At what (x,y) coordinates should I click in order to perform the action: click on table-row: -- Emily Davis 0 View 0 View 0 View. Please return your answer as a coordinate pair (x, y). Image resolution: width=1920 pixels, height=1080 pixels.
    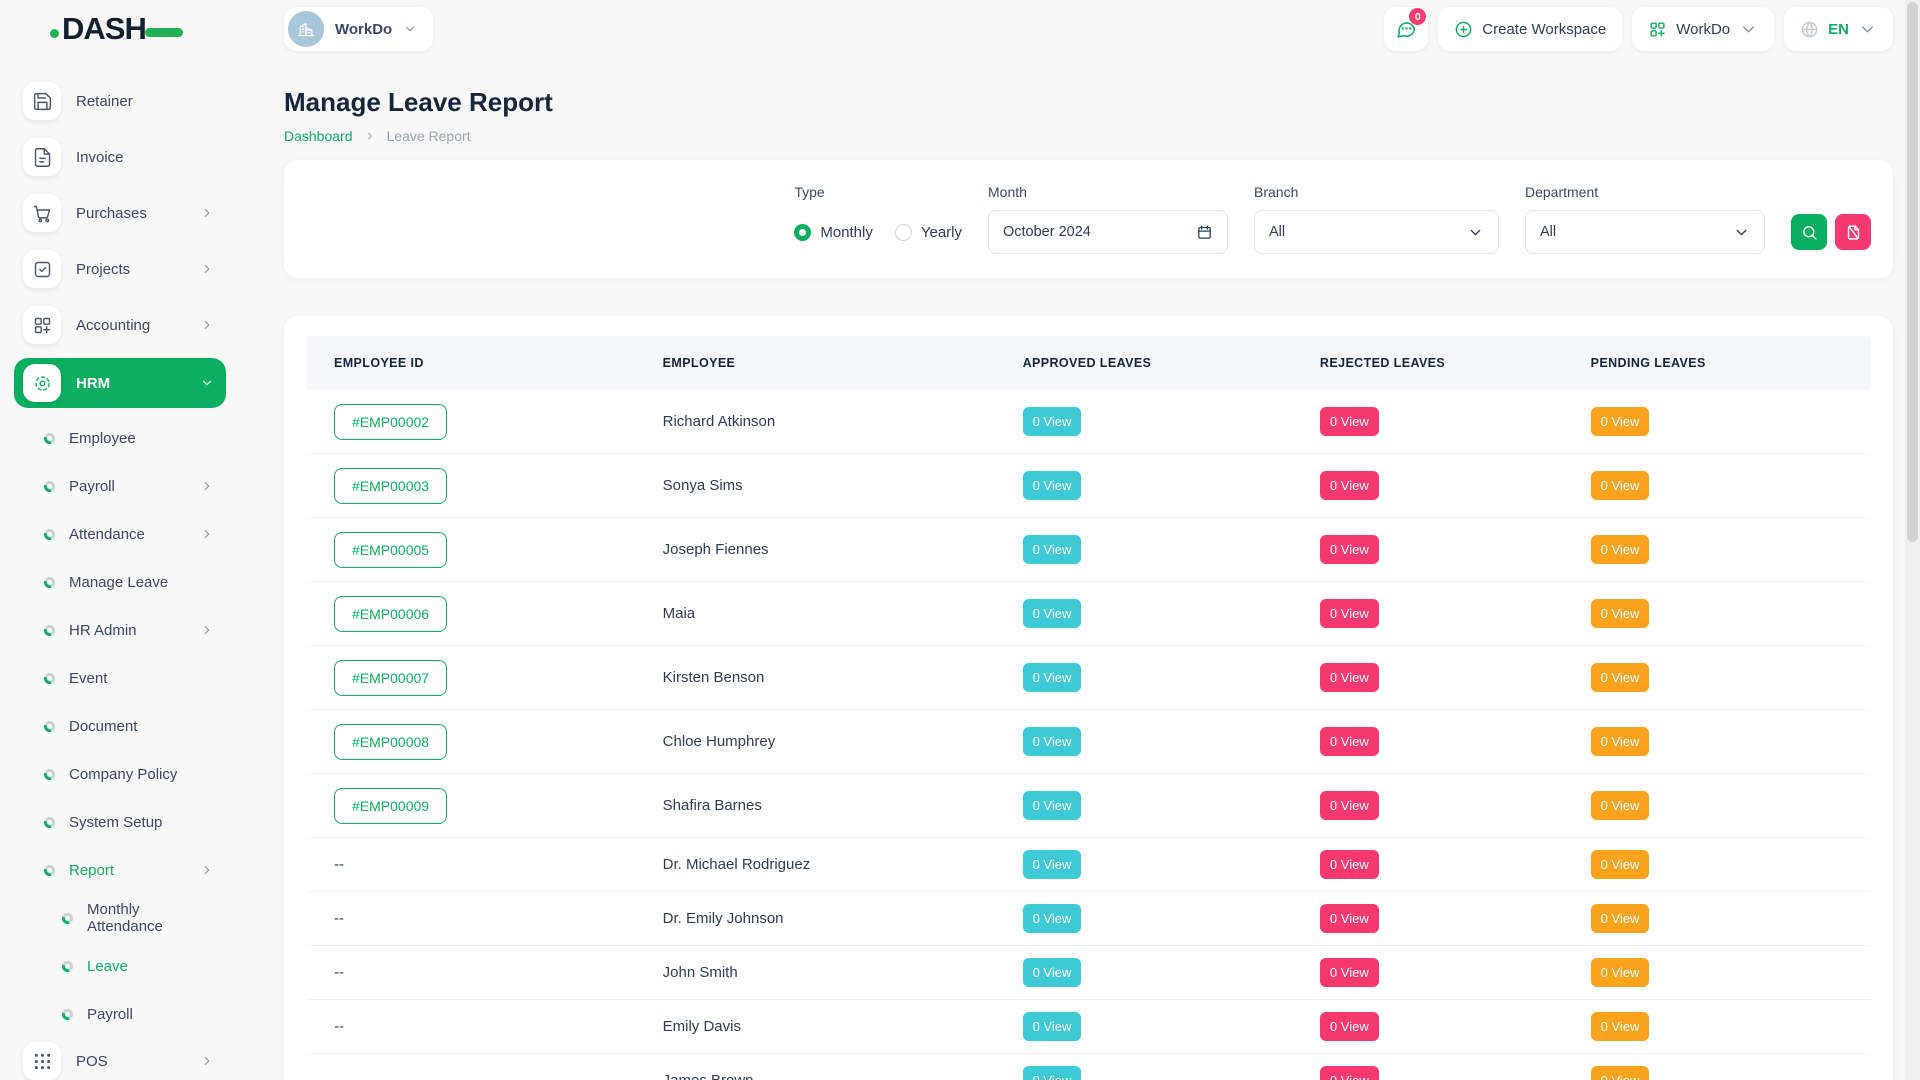
    Looking at the image, I should click on (1088, 1027).